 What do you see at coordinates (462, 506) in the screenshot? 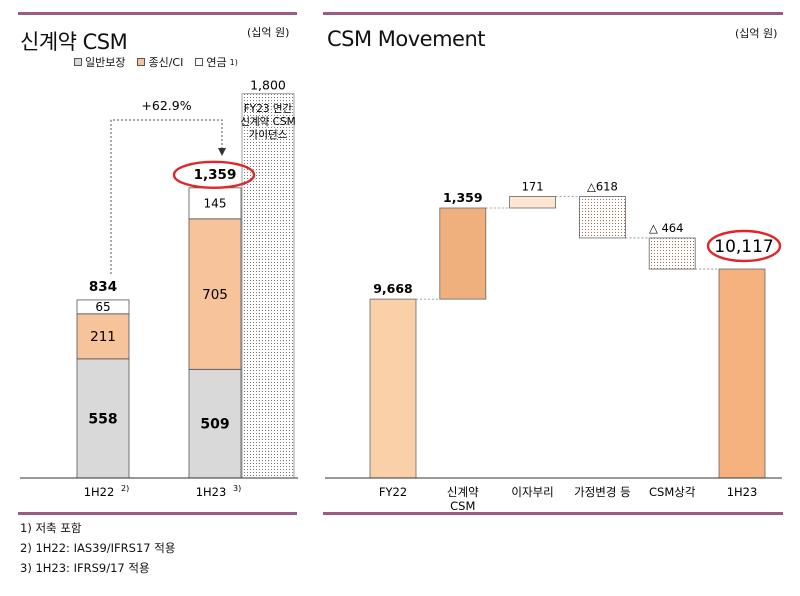
I see `category-label: CSM` at bounding box center [462, 506].